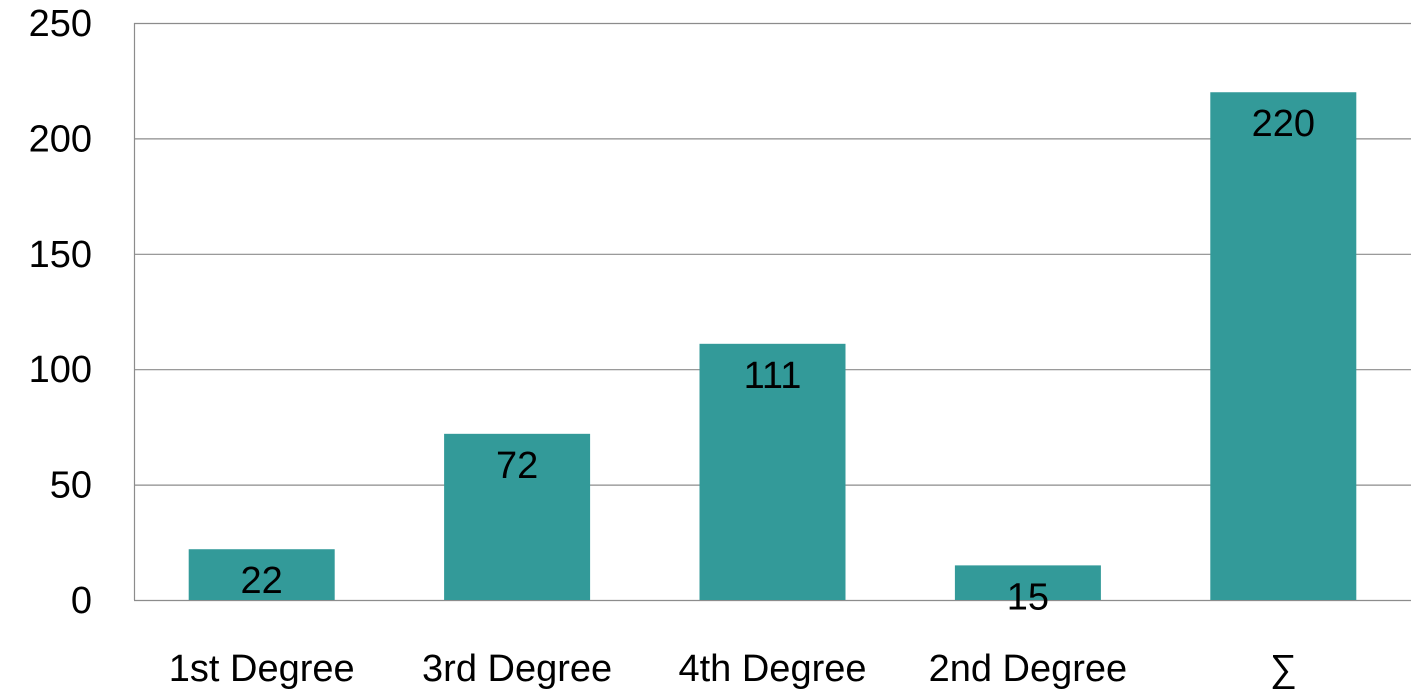 The height and width of the screenshot is (700, 1411). I want to click on y-tick-label: 150, so click(60, 255).